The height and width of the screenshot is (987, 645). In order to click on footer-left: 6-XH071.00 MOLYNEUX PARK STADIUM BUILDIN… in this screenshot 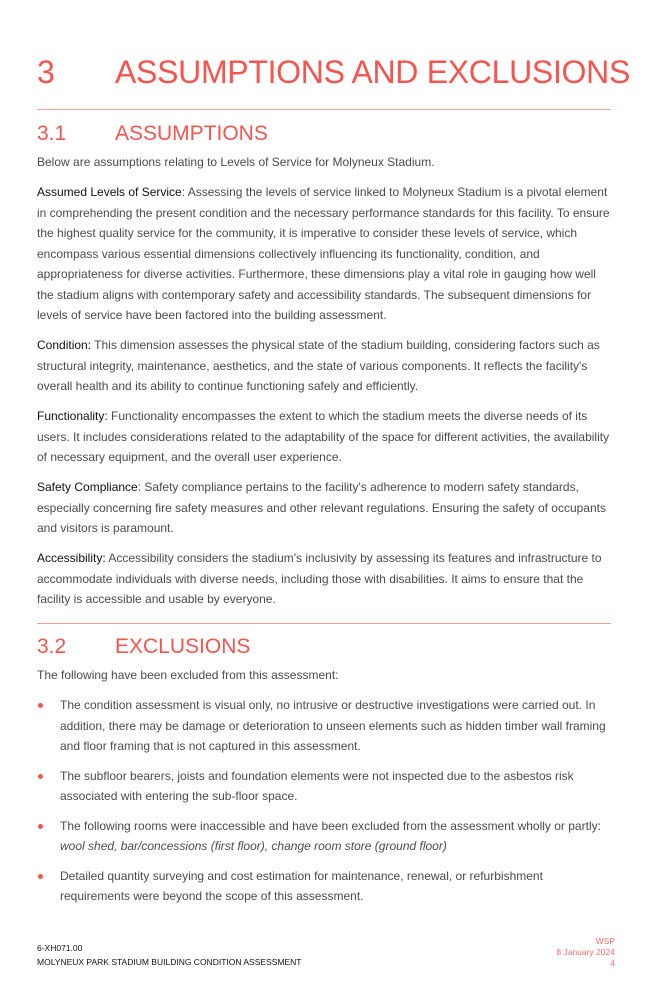, I will do `click(169, 955)`.